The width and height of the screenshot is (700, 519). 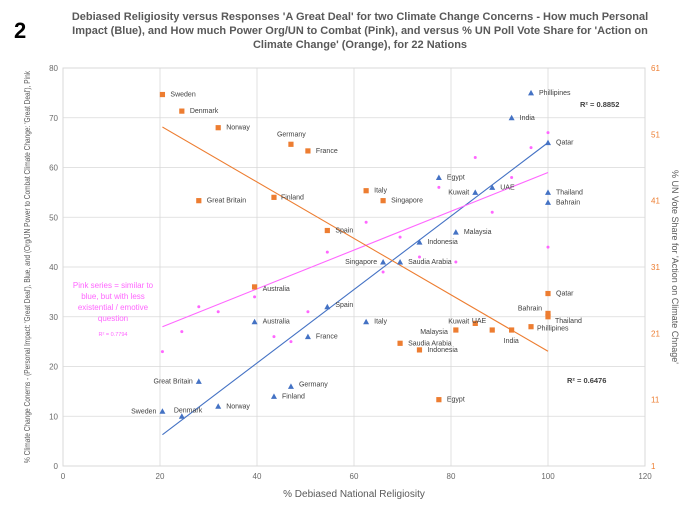 I want to click on x-axis-title: % Debiased National Religiosity, so click(x=354, y=494).